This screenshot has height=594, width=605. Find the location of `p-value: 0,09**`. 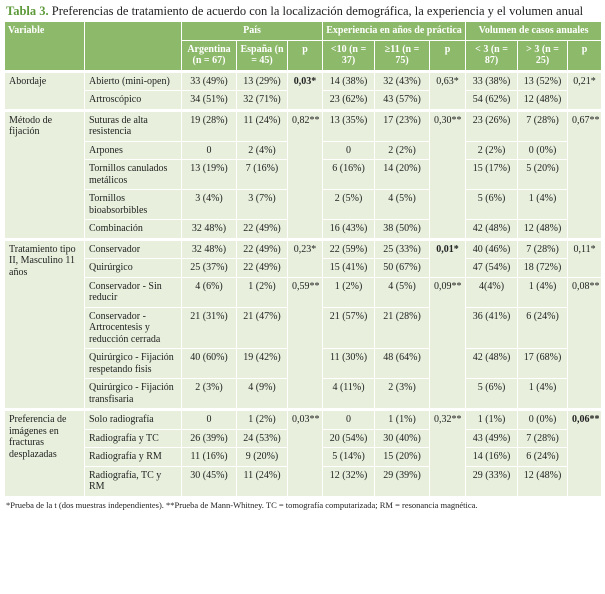

p-value: 0,09** is located at coordinates (448, 343).